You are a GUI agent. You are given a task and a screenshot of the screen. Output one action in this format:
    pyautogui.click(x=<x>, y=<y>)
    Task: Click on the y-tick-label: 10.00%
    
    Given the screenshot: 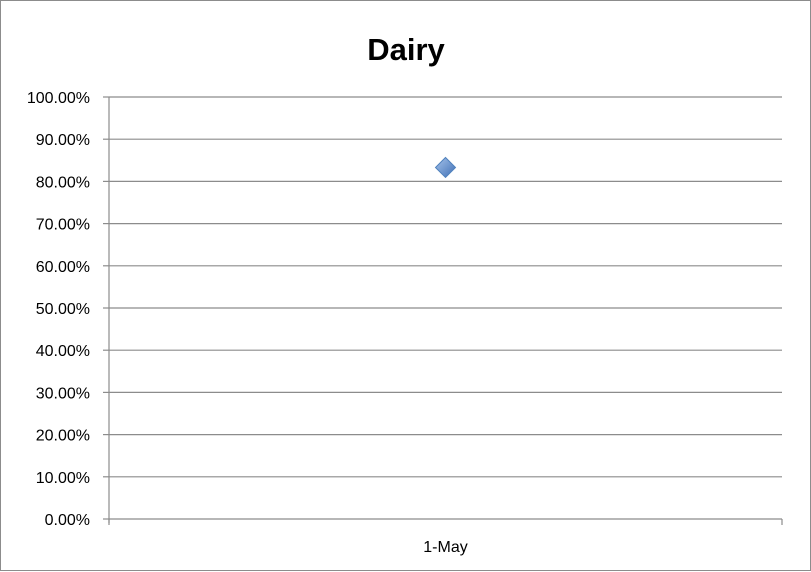 What is the action you would take?
    pyautogui.click(x=63, y=478)
    